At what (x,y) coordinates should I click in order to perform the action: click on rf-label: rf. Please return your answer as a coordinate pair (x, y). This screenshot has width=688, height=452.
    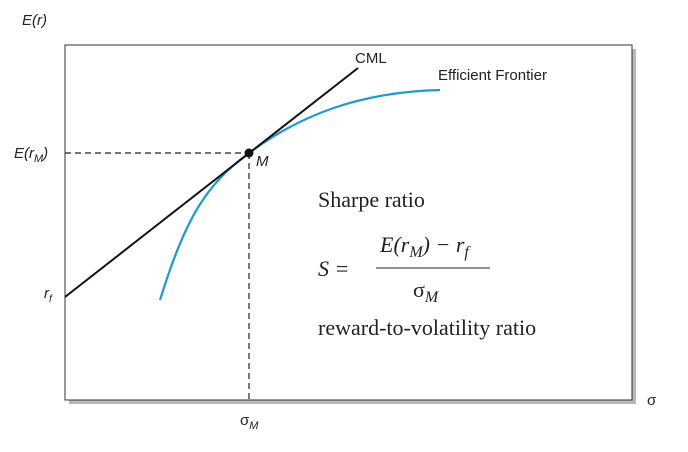
    Looking at the image, I should click on (48, 295).